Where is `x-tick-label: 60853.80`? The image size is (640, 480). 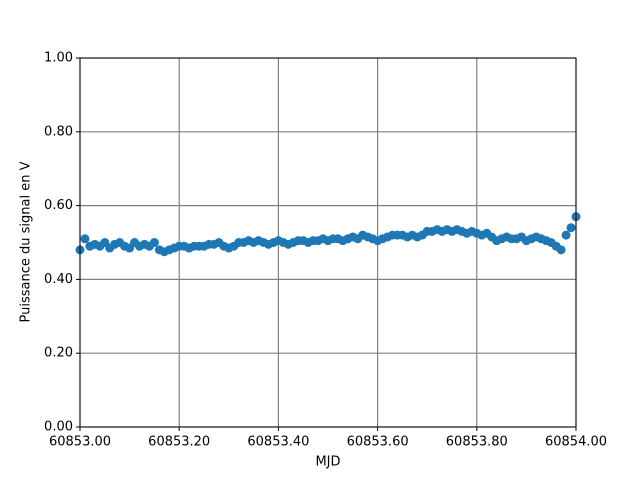
x-tick-label: 60853.80 is located at coordinates (477, 442).